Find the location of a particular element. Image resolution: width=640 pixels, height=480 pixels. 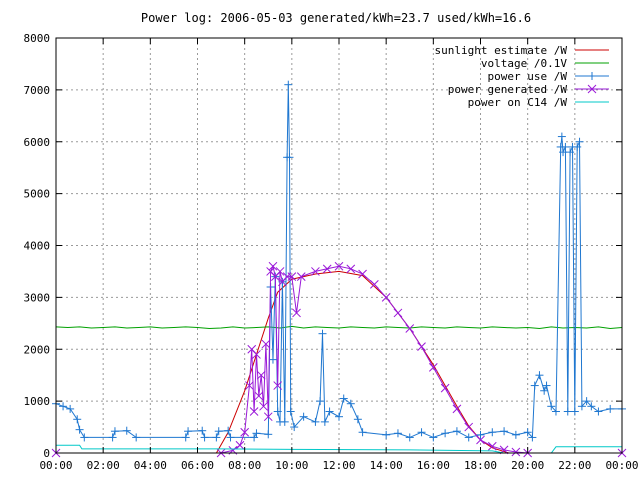

legend-label: power use /W is located at coordinates (528, 76).